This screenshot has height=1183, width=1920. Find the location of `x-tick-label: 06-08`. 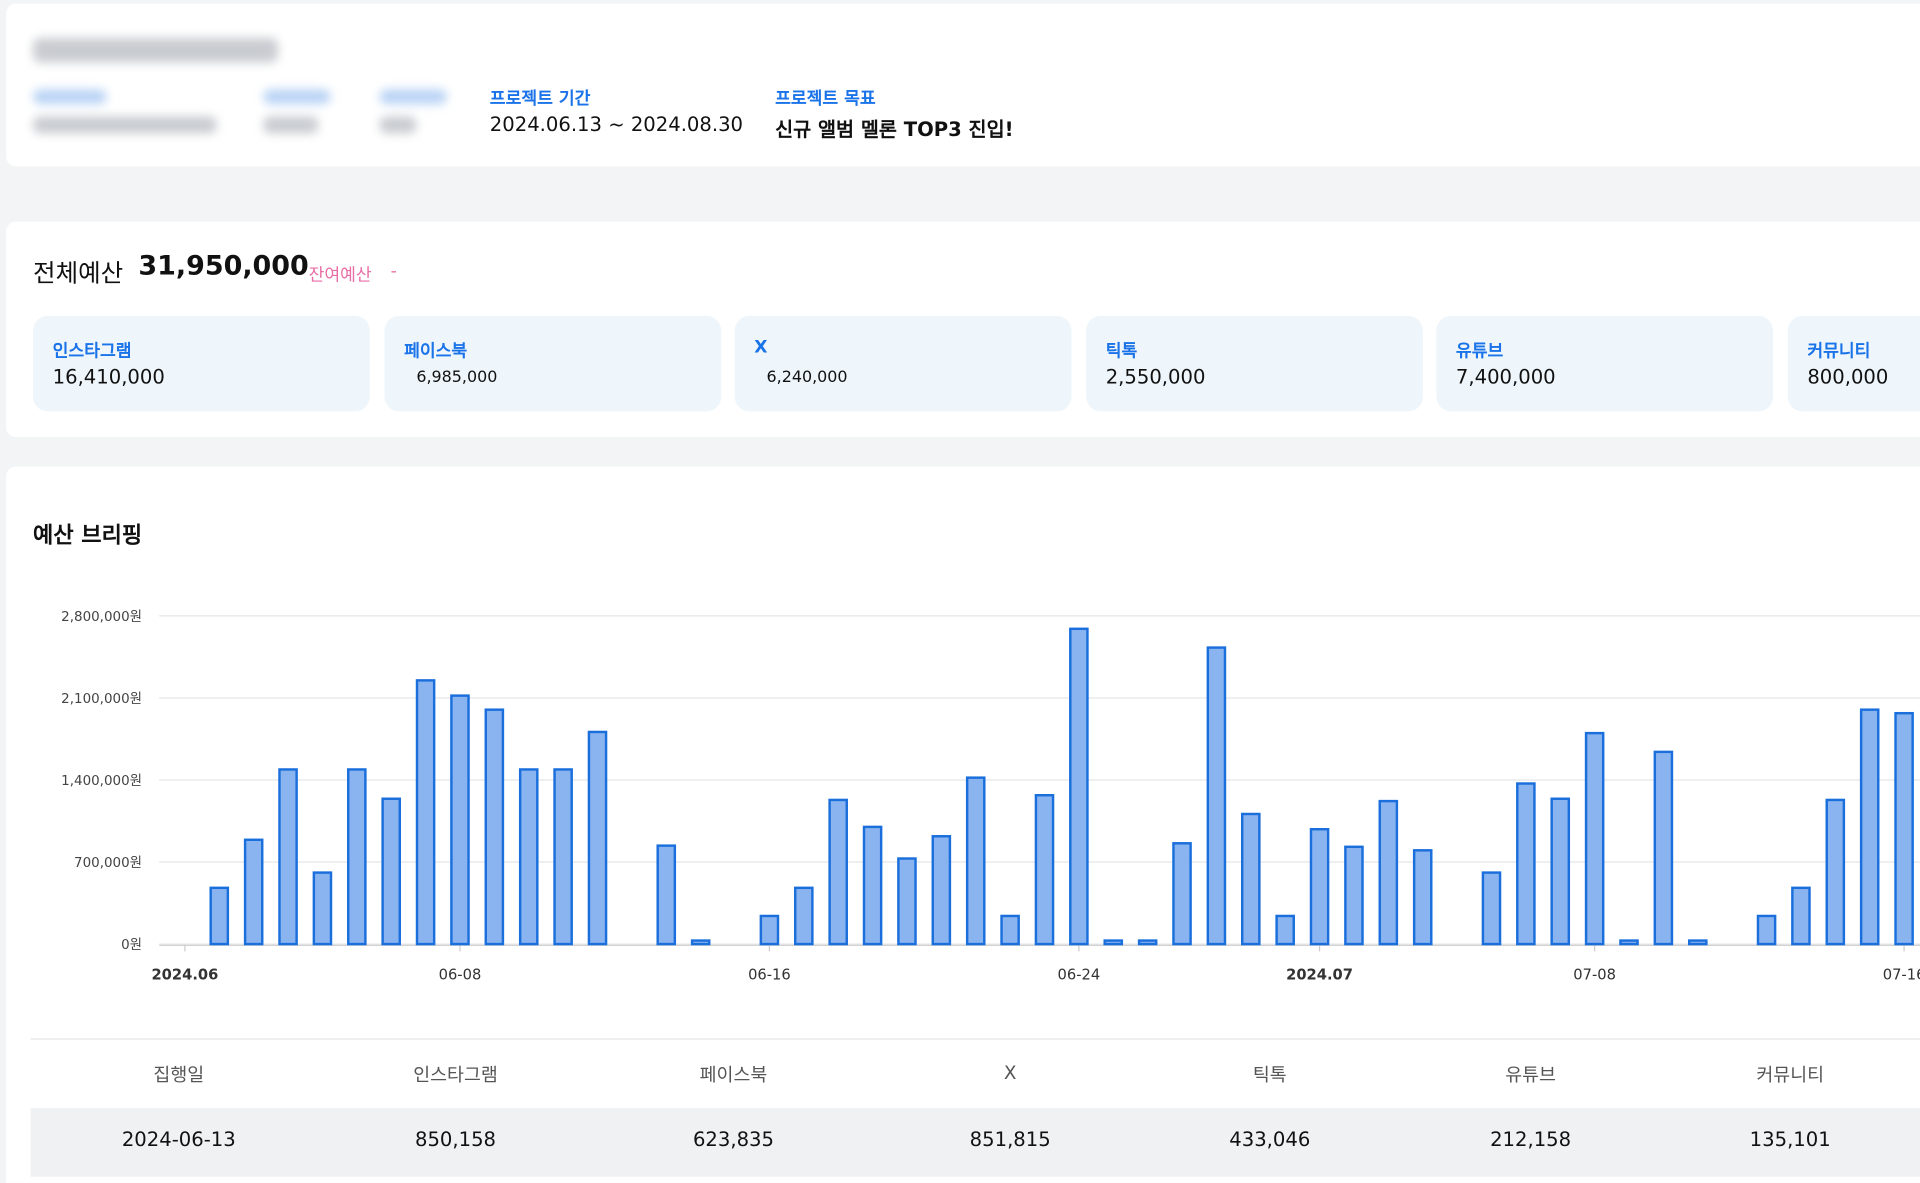

x-tick-label: 06-08 is located at coordinates (460, 975).